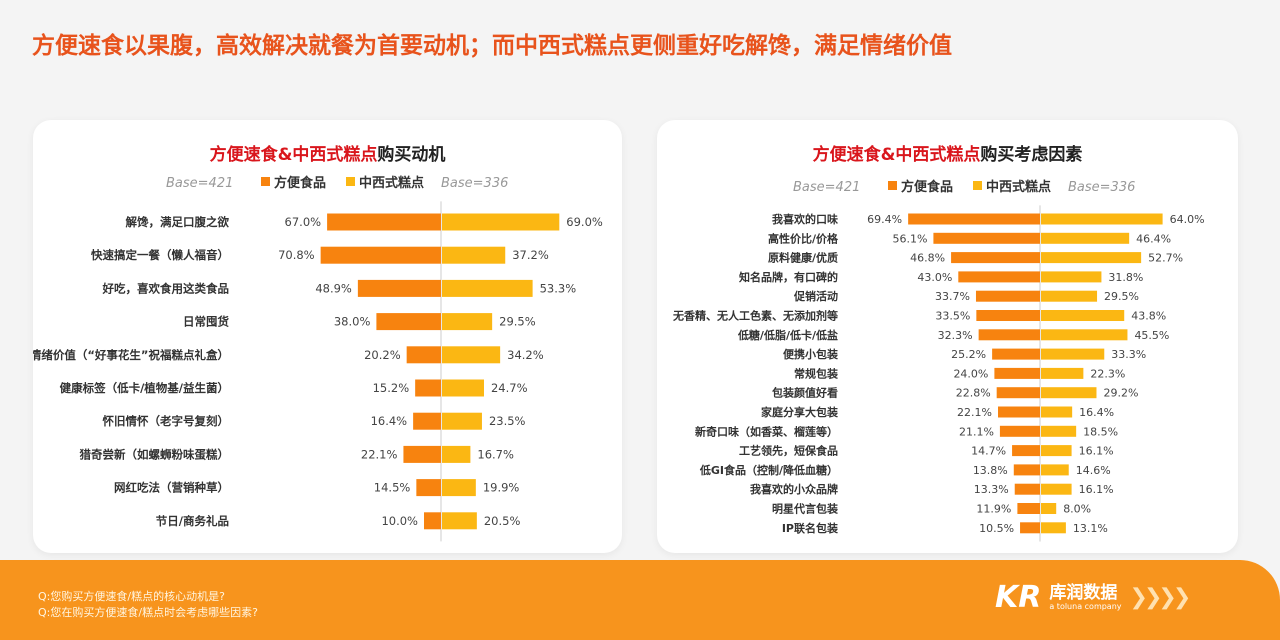 Image resolution: width=1280 pixels, height=640 pixels. I want to click on value-label-convenience: 56.1%, so click(909, 238).